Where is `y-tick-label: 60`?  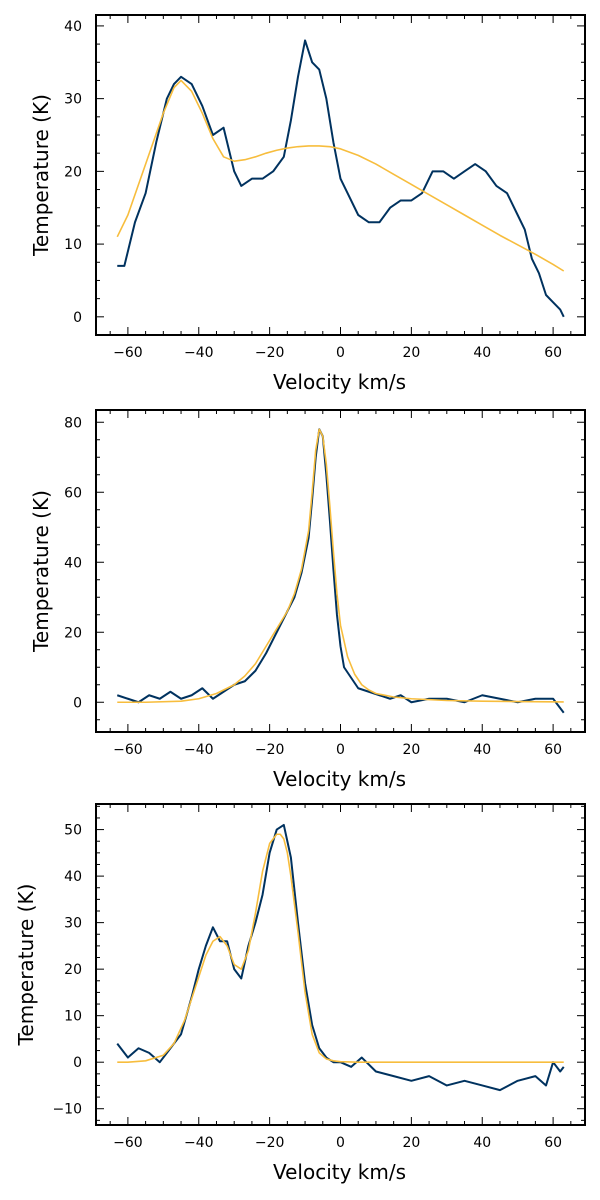
y-tick-label: 60 is located at coordinates (73, 493).